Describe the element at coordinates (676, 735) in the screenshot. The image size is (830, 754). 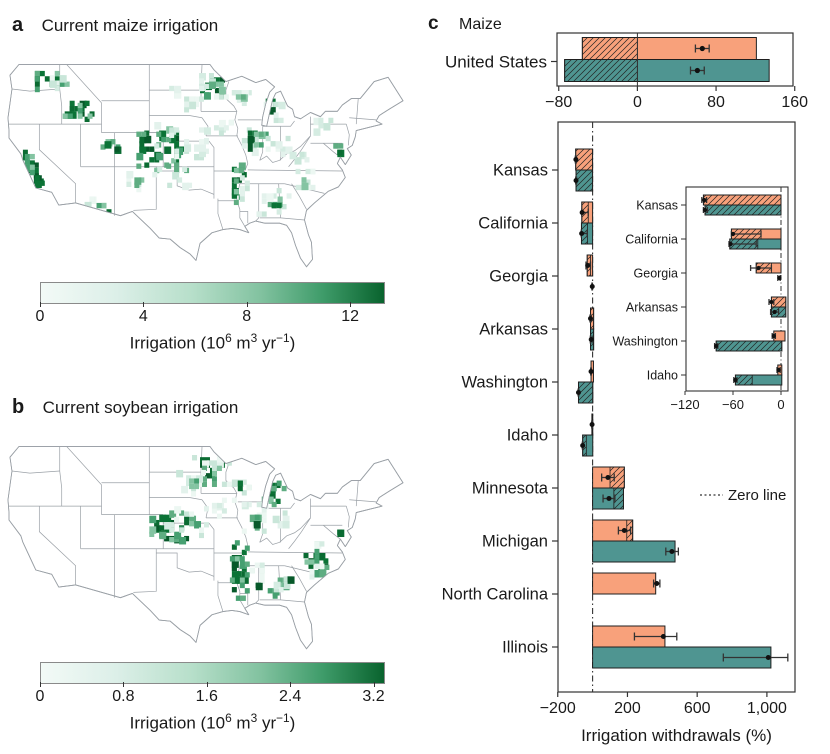
I see `x-axis-label: Irrigation withdrawals (%)` at that location.